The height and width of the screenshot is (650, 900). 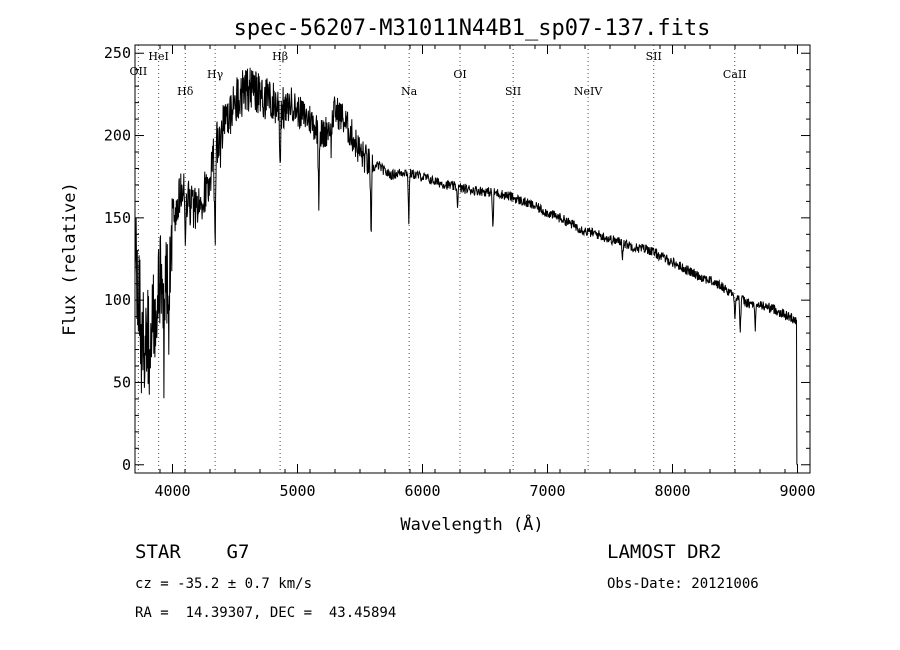 I want to click on line-marker-label: OII, so click(x=139, y=71).